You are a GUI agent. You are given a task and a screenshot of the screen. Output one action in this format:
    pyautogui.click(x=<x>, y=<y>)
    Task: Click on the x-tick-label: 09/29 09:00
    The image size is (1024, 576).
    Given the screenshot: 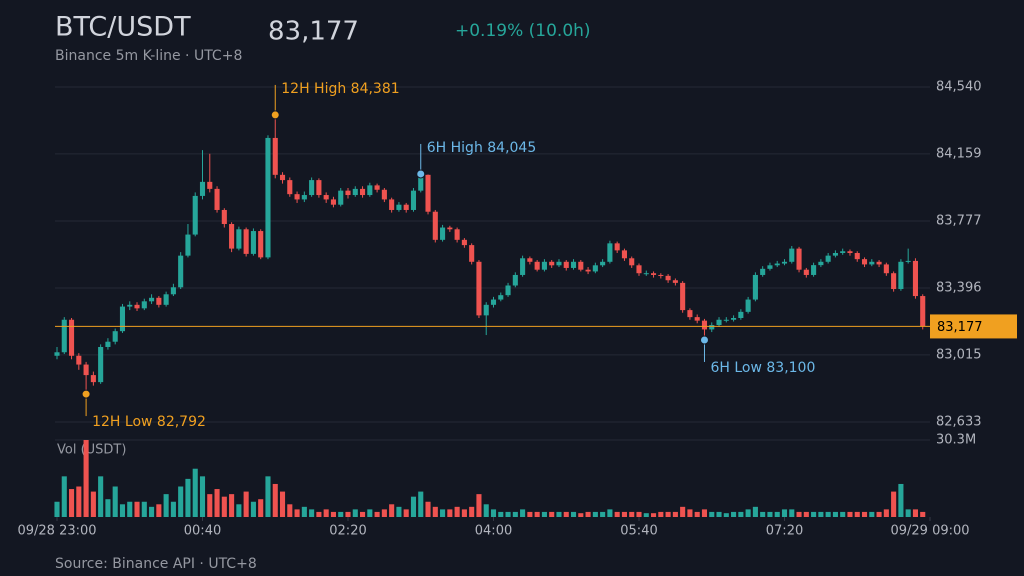 What is the action you would take?
    pyautogui.click(x=929, y=531)
    